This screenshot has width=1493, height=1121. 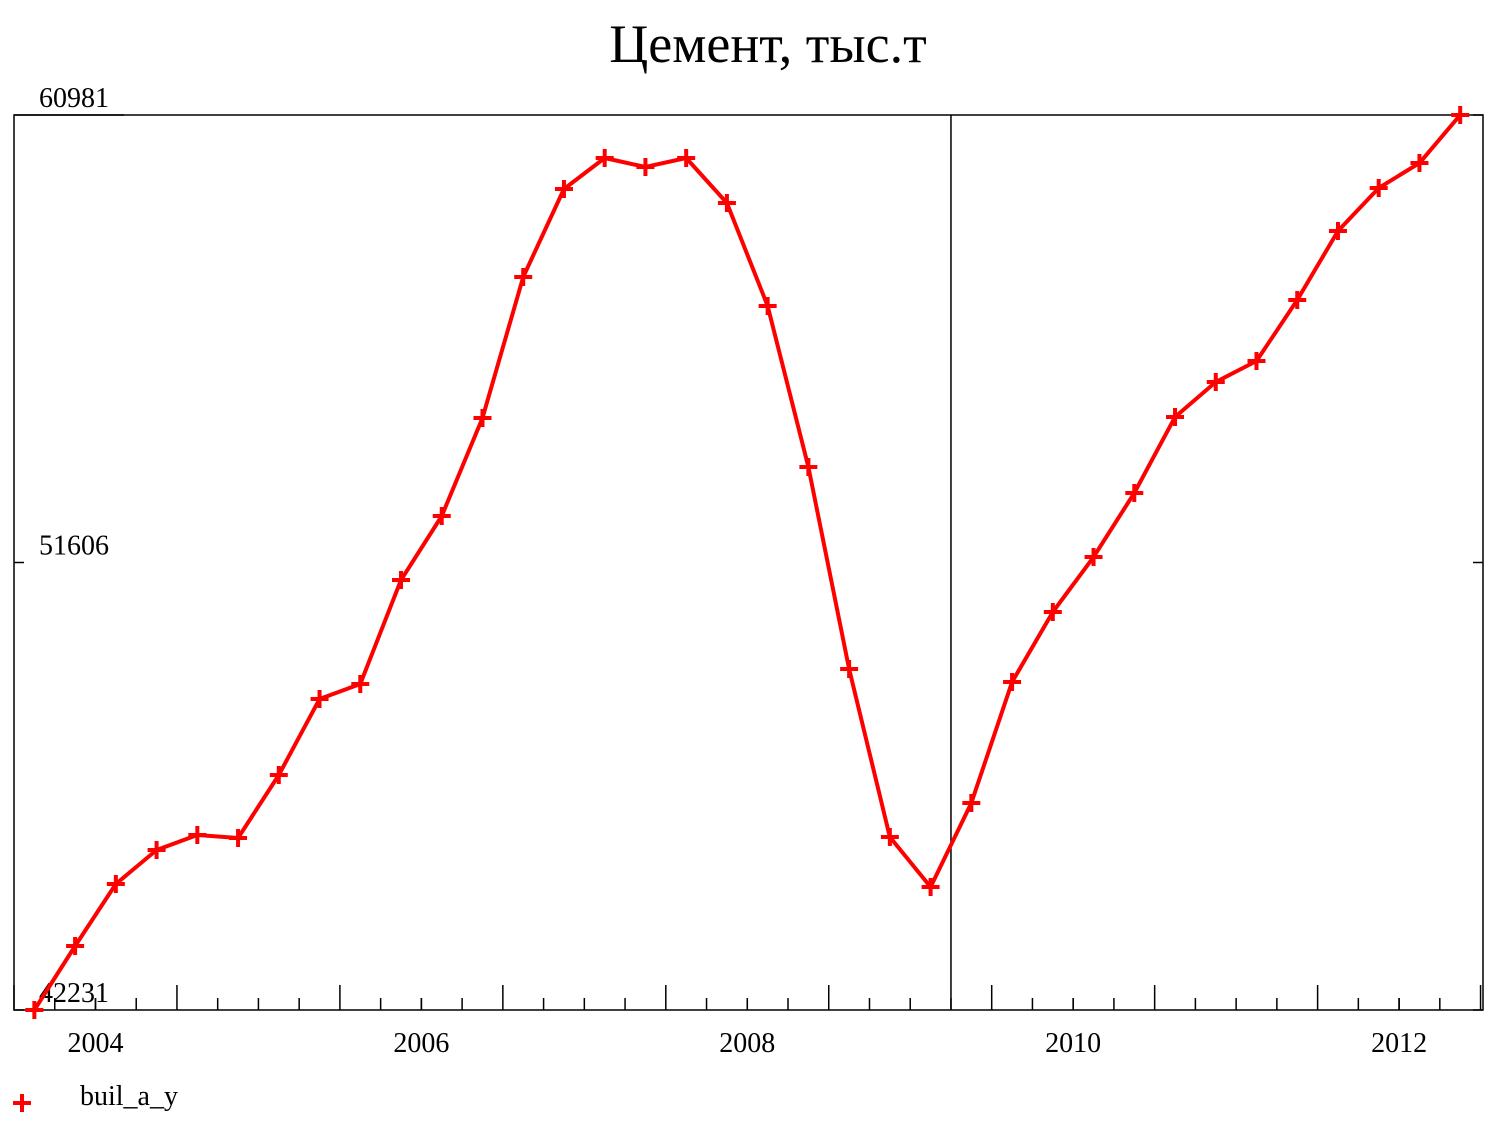 I want to click on legend-label: buil_a_y, so click(x=129, y=1096).